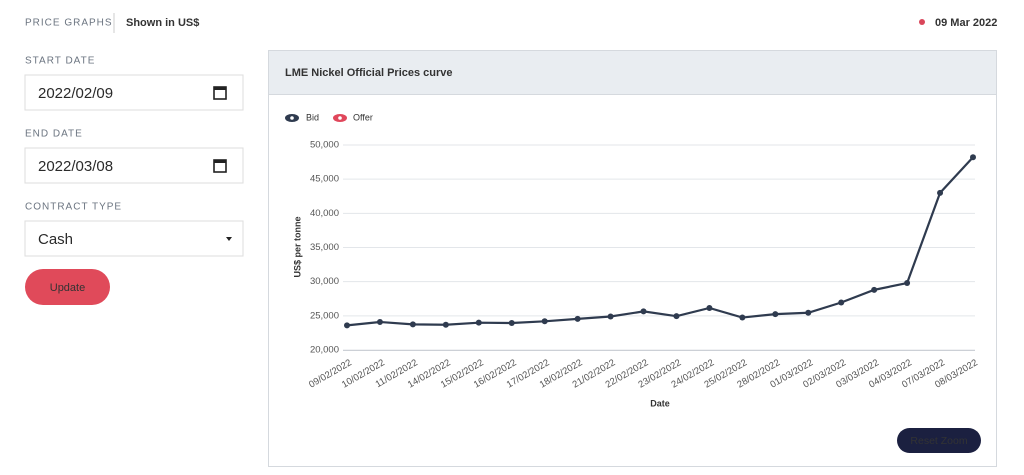  Describe the element at coordinates (324, 315) in the screenshot. I see `y-tick-label: 25,000` at that location.